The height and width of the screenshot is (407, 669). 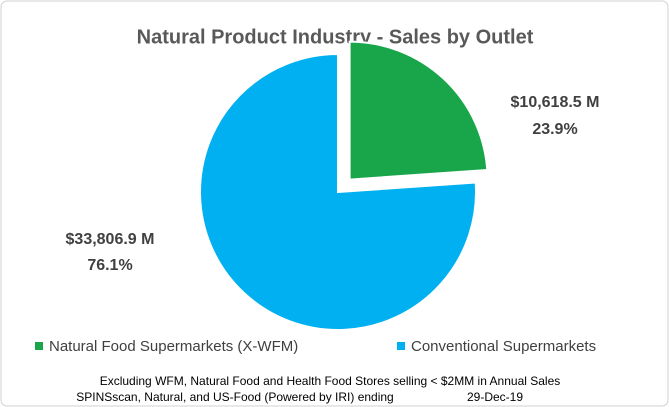 I want to click on legend-label: Conventional Supermarkets, so click(x=503, y=346).